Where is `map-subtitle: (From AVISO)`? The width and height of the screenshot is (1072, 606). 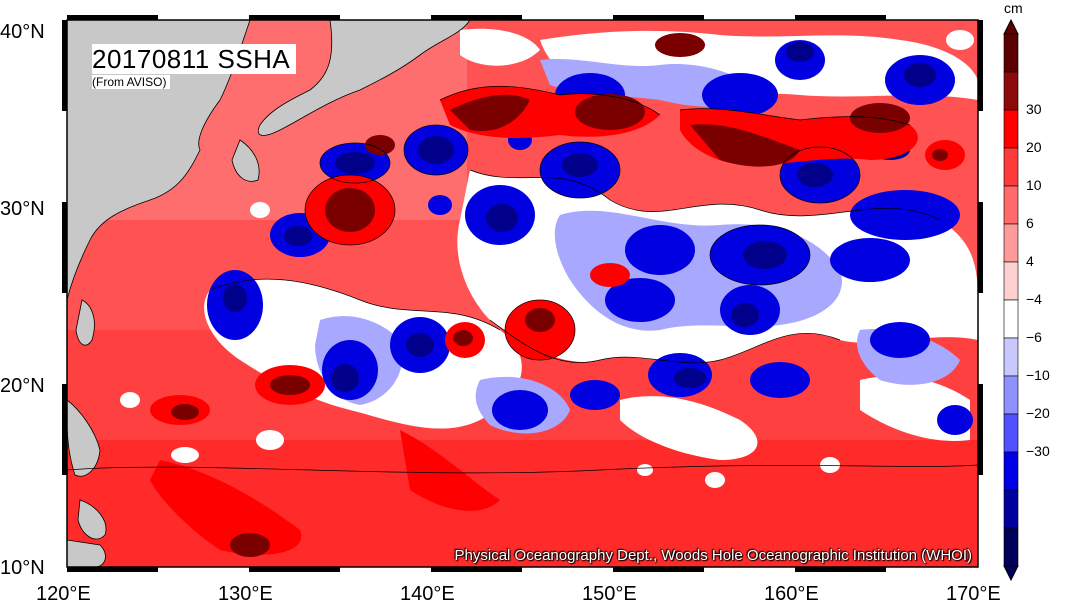
map-subtitle: (From AVISO) is located at coordinates (131, 82).